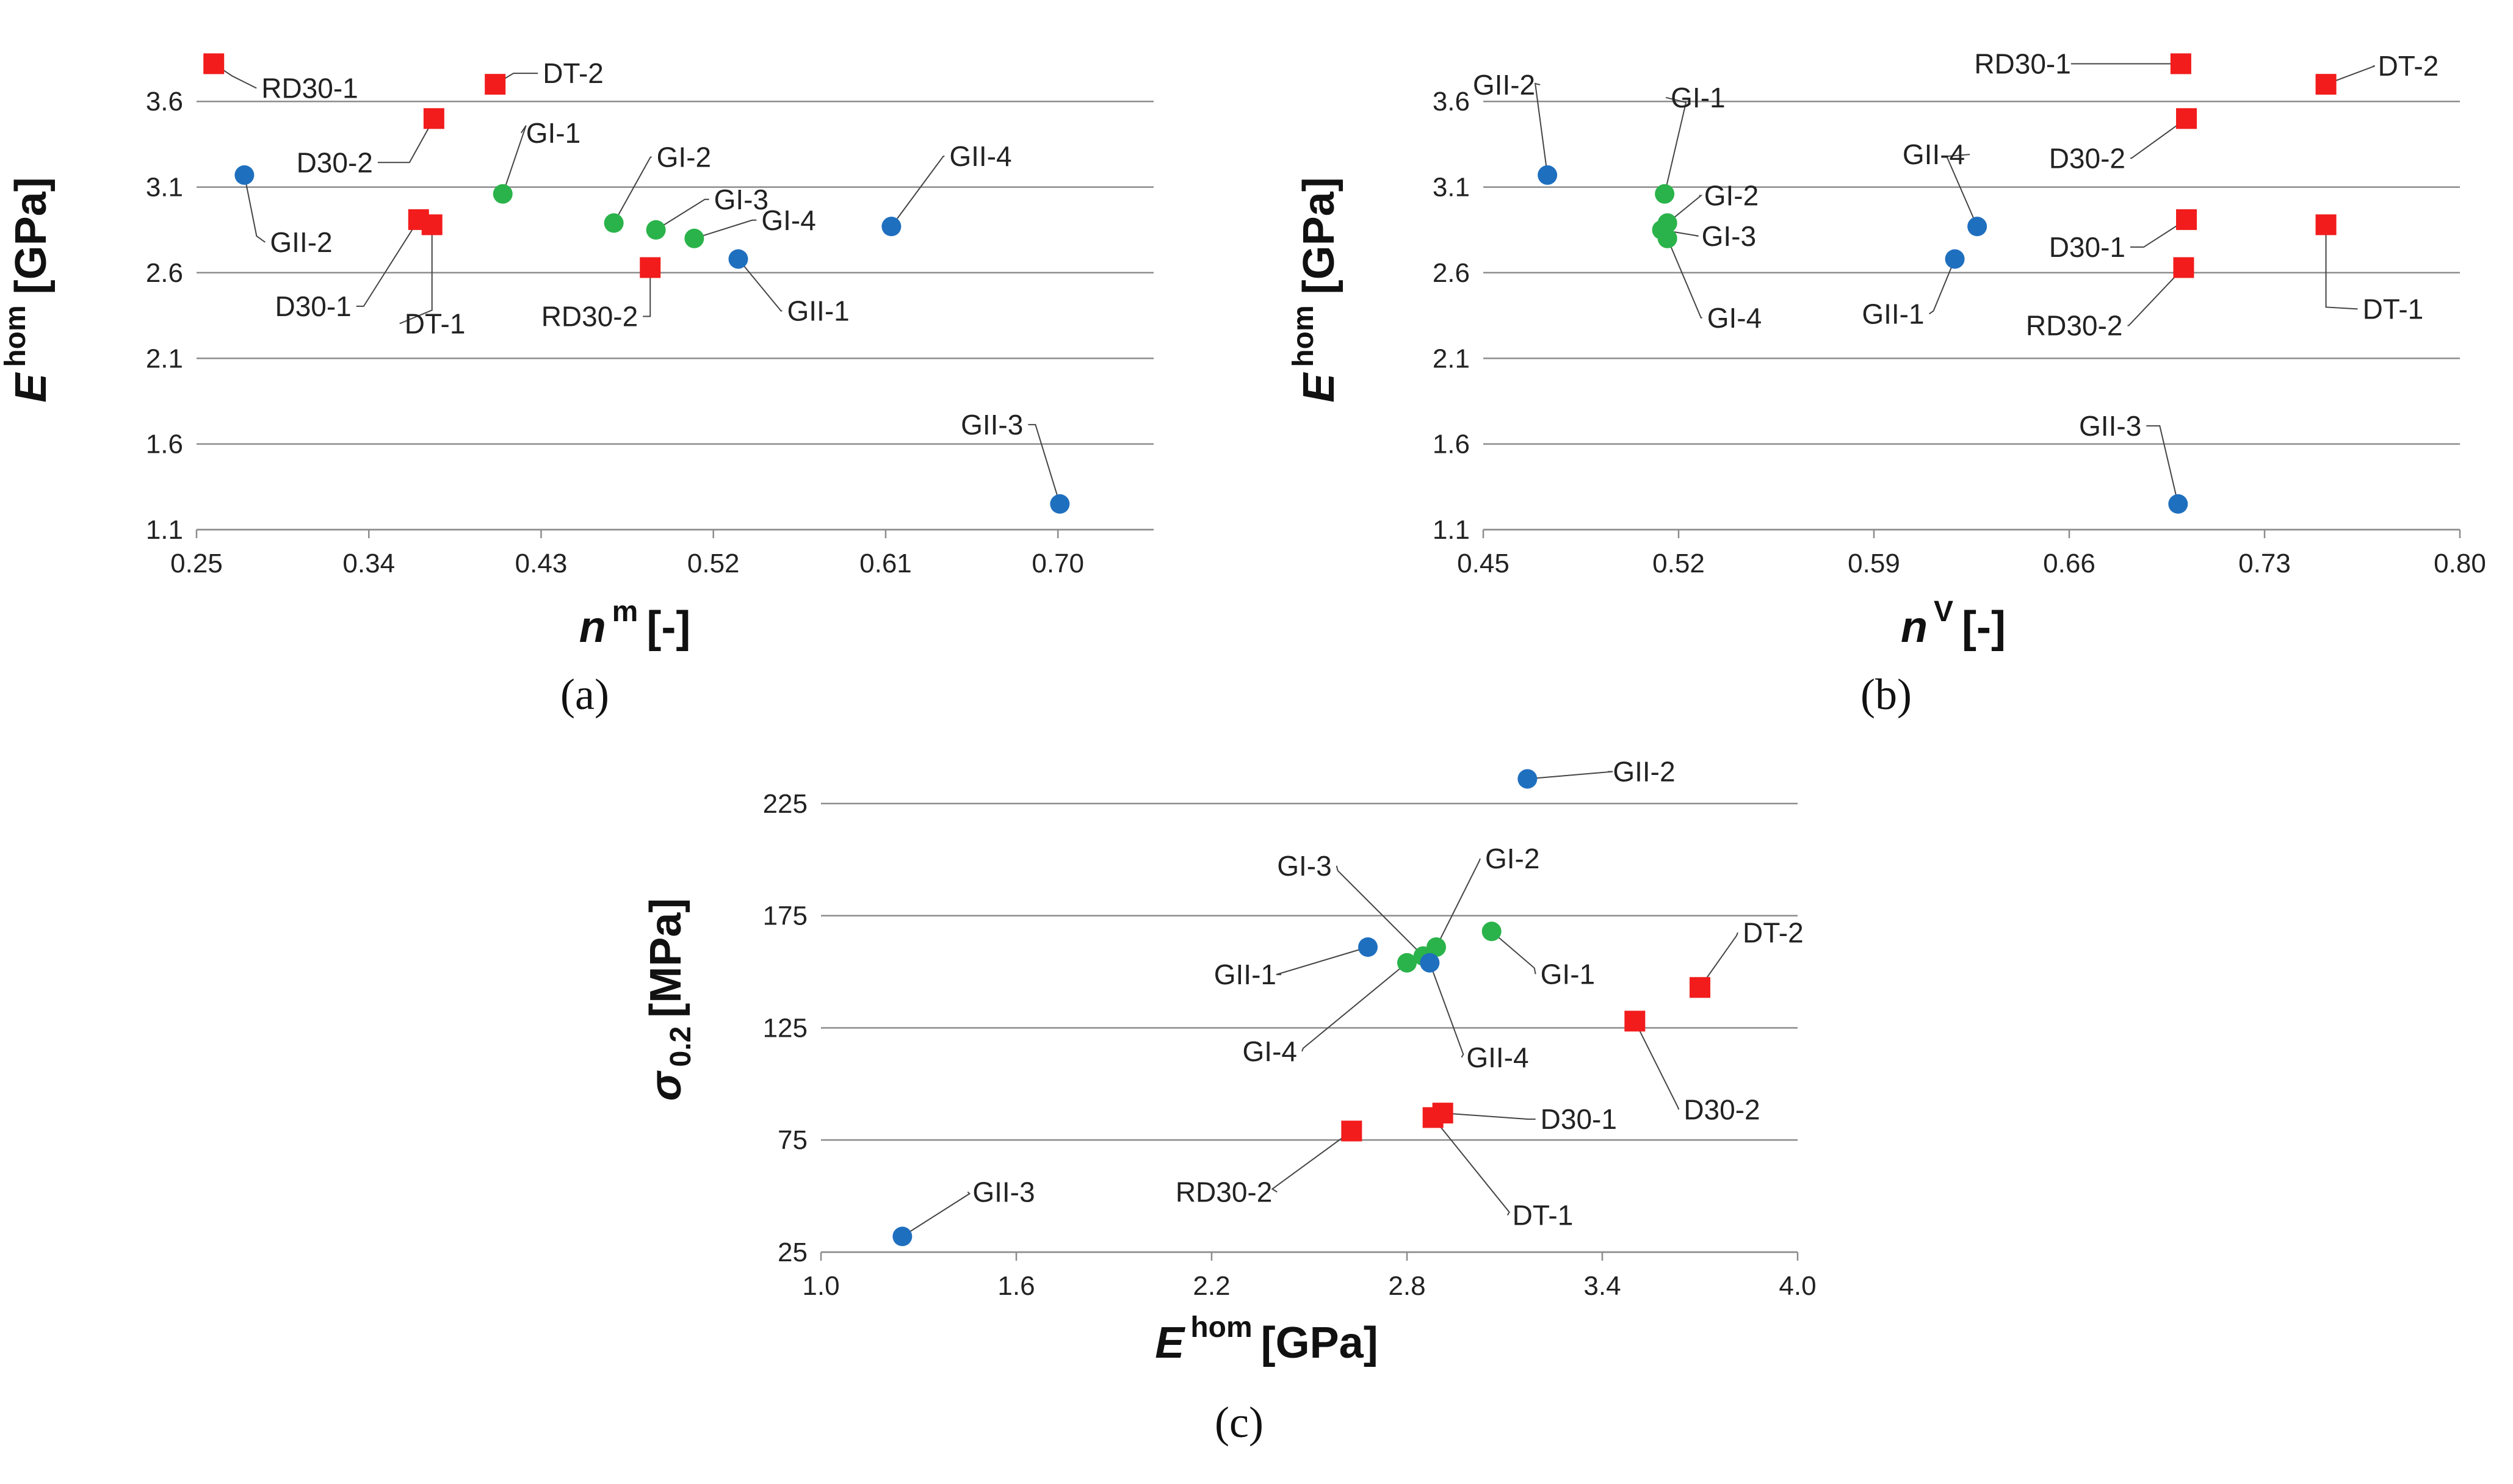  What do you see at coordinates (196, 563) in the screenshot?
I see `x-tick-label: 0.25` at bounding box center [196, 563].